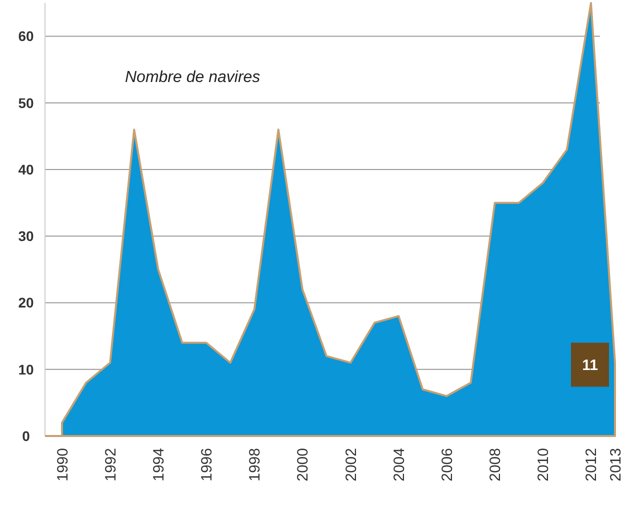  What do you see at coordinates (26, 436) in the screenshot?
I see `y-tick-label: 0` at bounding box center [26, 436].